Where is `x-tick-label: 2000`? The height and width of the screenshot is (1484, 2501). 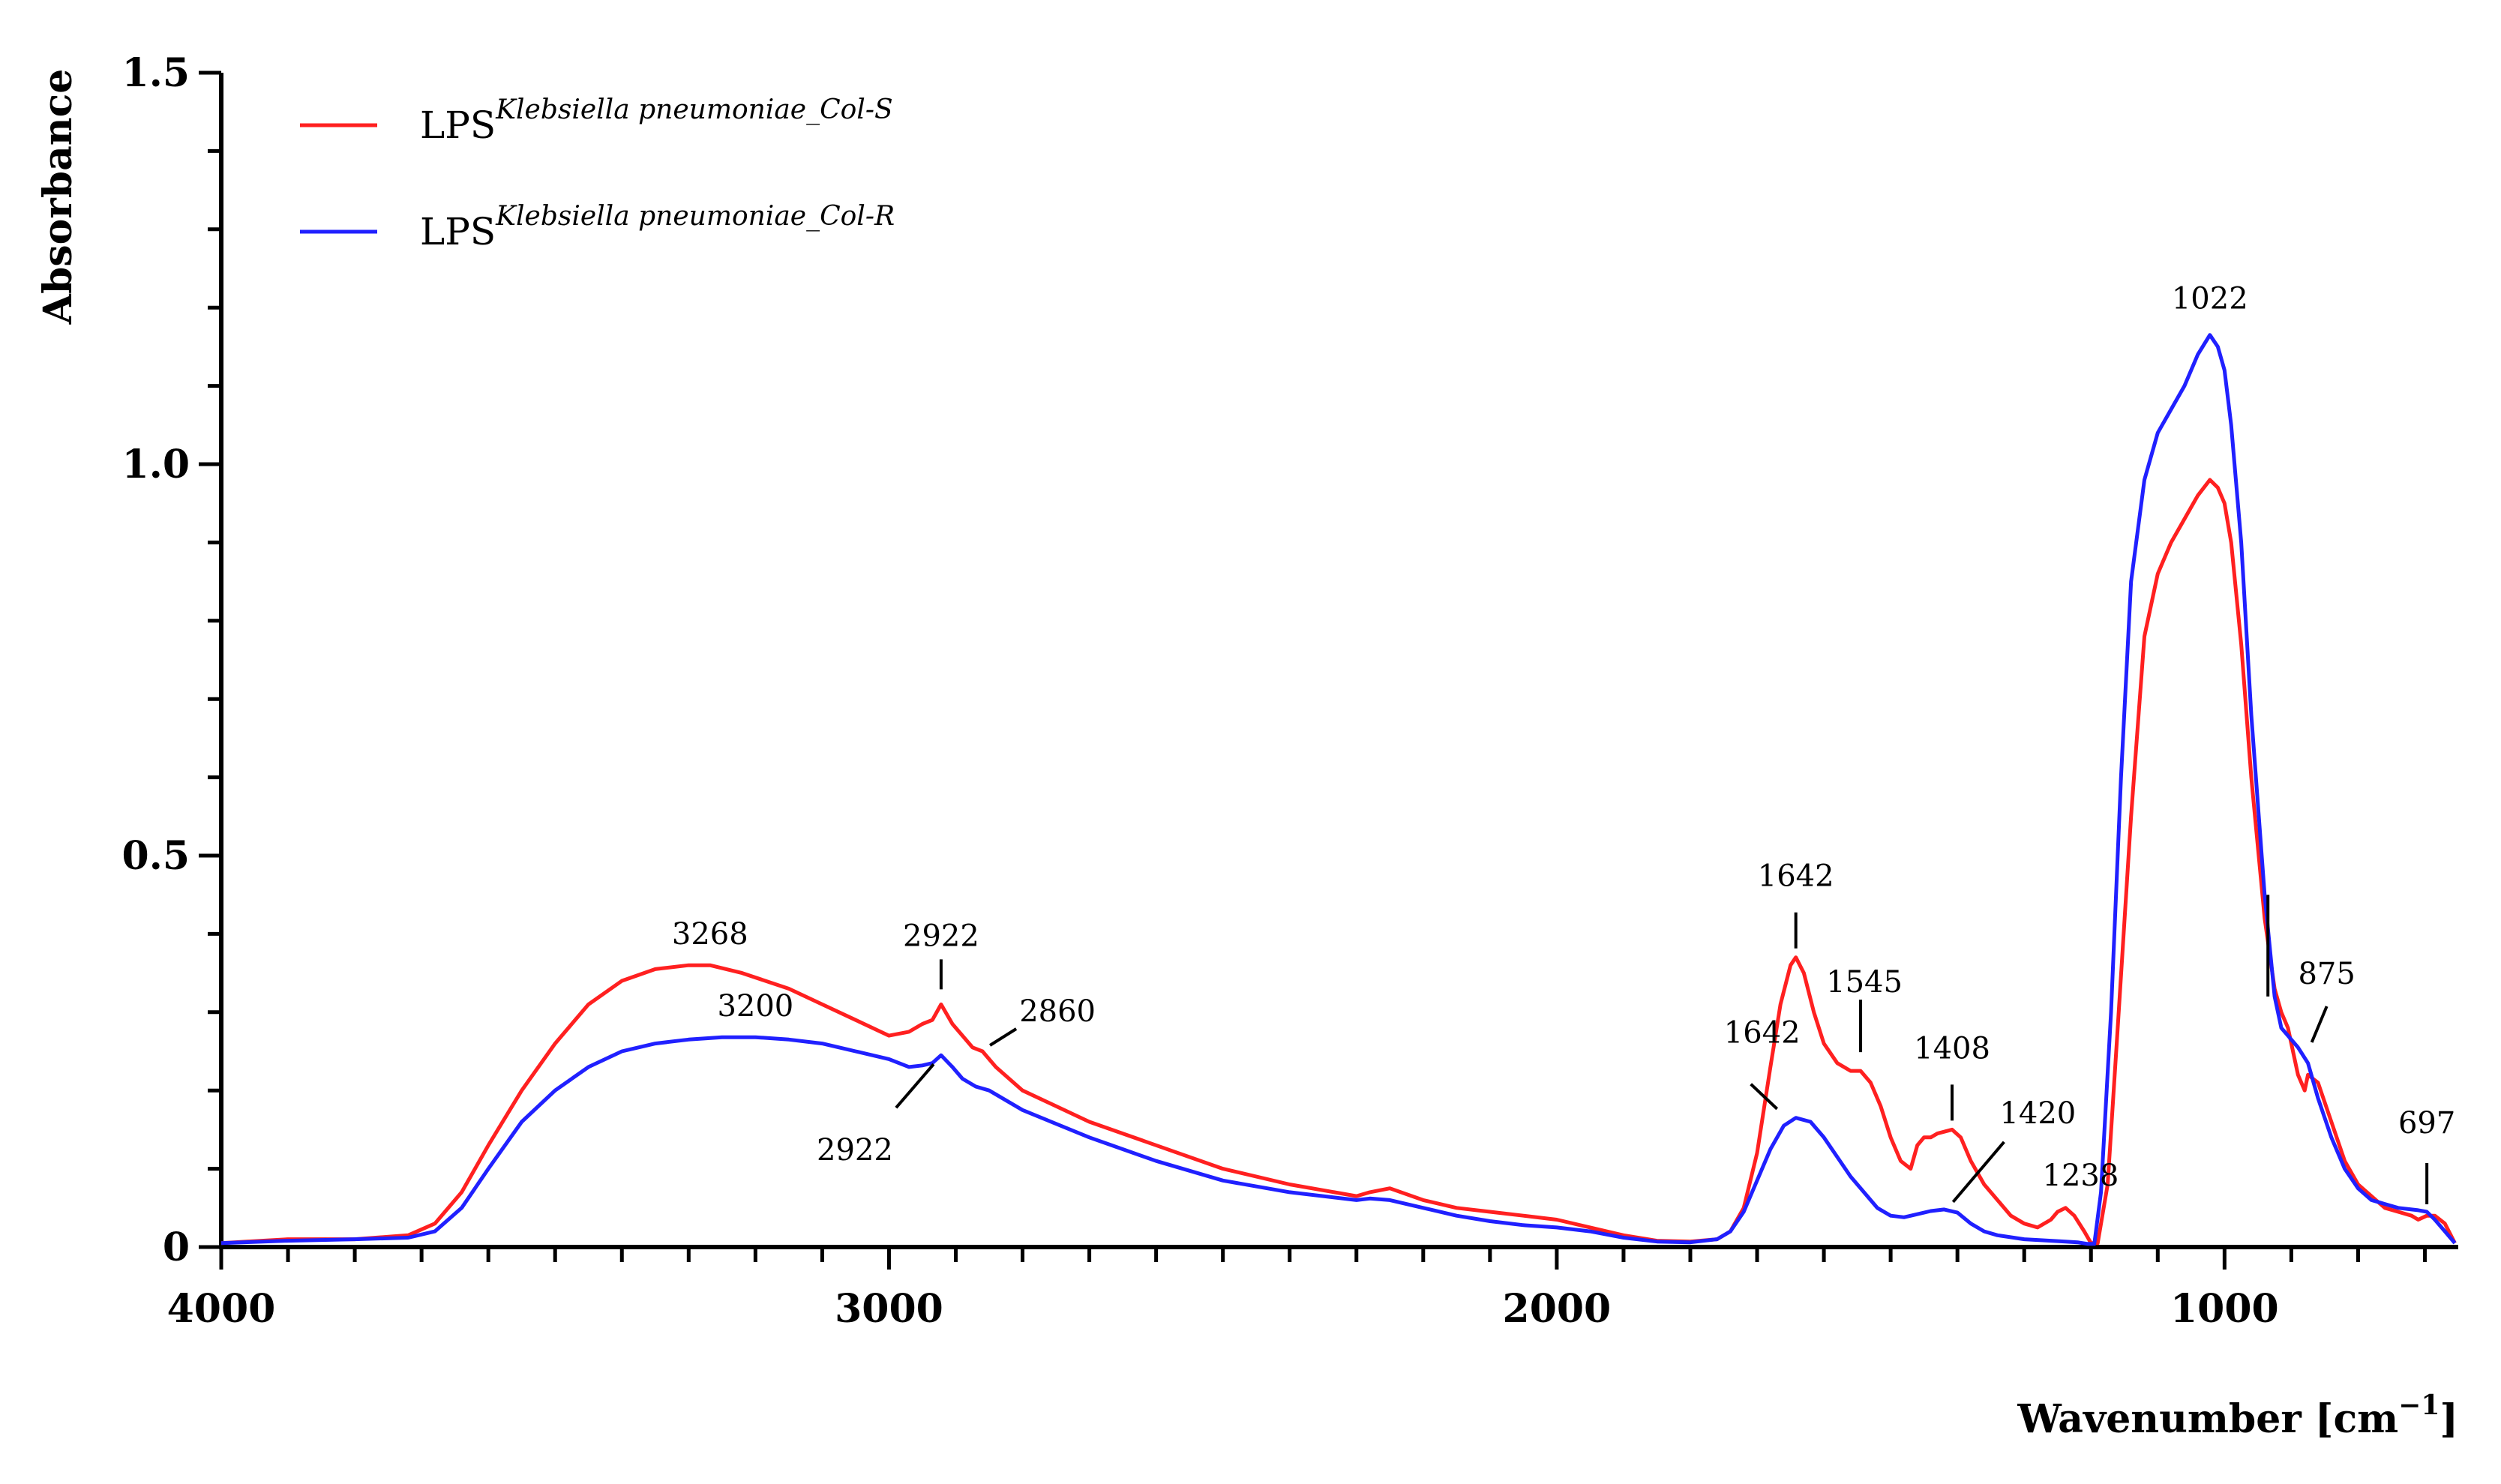 x-tick-label: 2000 is located at coordinates (1558, 1309).